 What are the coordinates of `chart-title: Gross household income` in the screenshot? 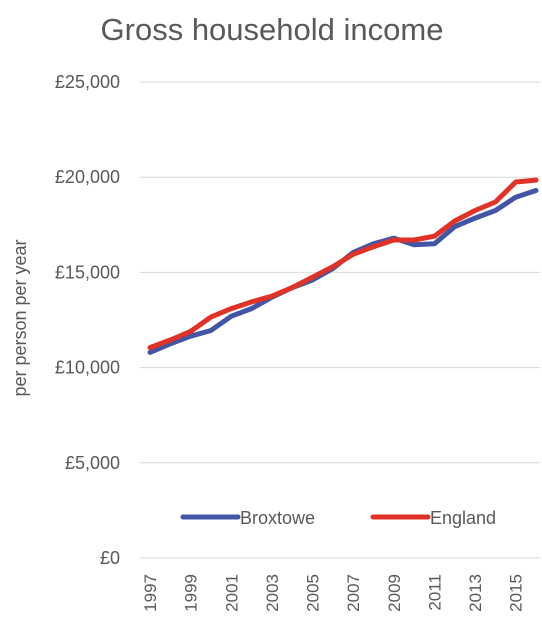 It's located at (272, 29).